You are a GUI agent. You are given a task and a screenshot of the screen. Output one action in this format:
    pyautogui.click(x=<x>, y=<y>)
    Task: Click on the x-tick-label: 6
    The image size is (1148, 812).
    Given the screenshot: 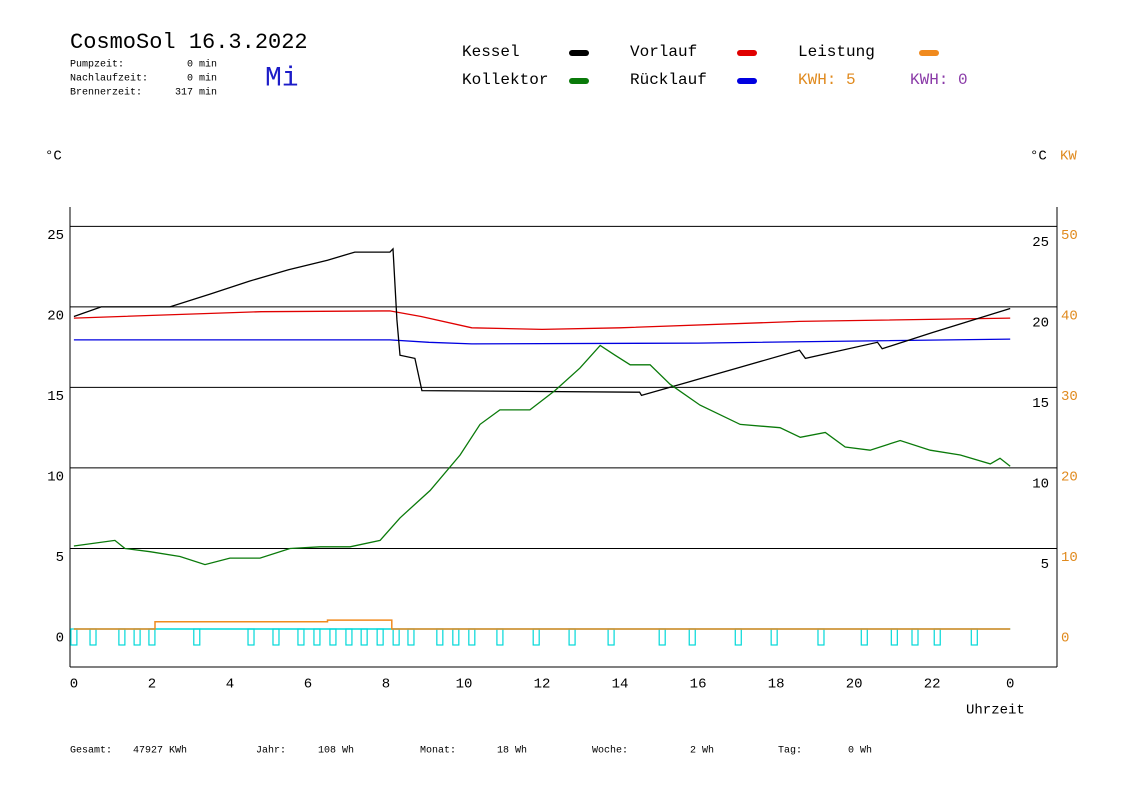 What is the action you would take?
    pyautogui.click(x=308, y=685)
    